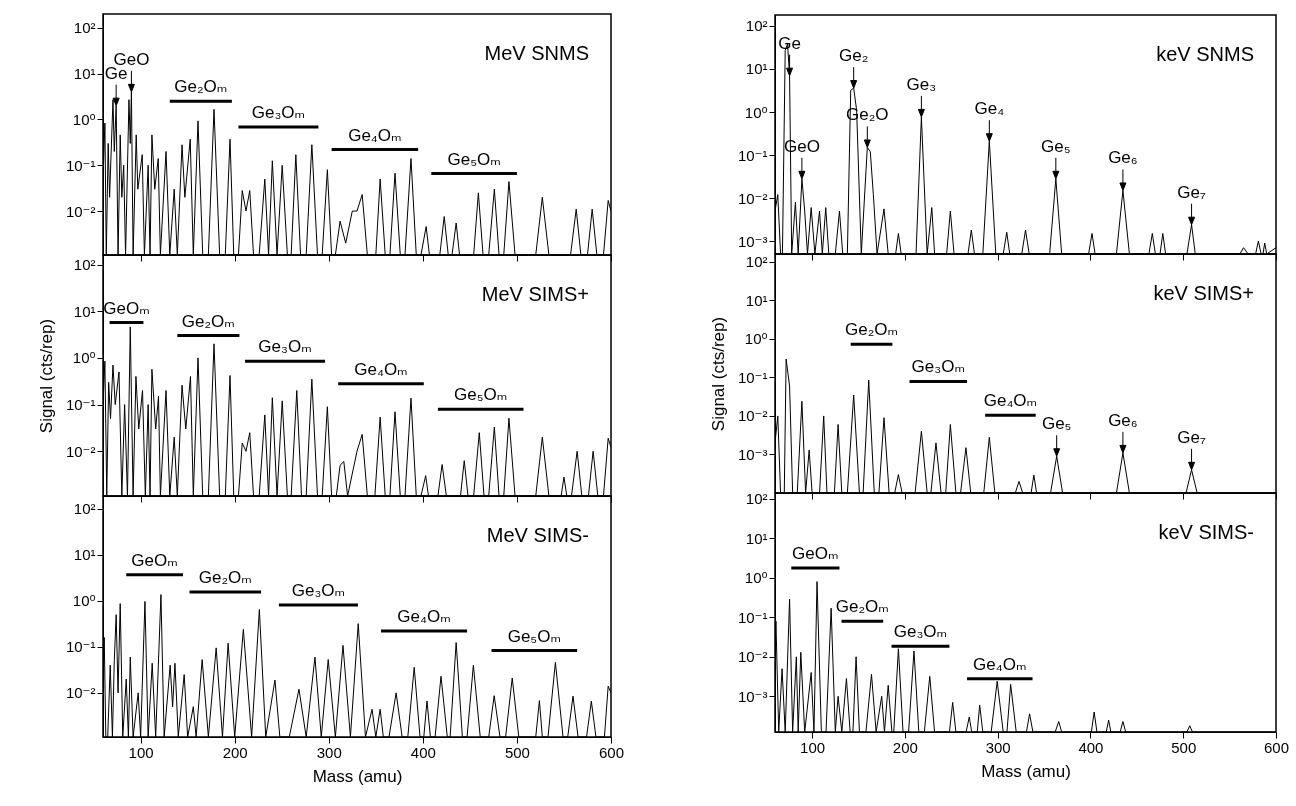 The width and height of the screenshot is (1296, 806). What do you see at coordinates (536, 53) in the screenshot?
I see `text: MeV SNMS` at bounding box center [536, 53].